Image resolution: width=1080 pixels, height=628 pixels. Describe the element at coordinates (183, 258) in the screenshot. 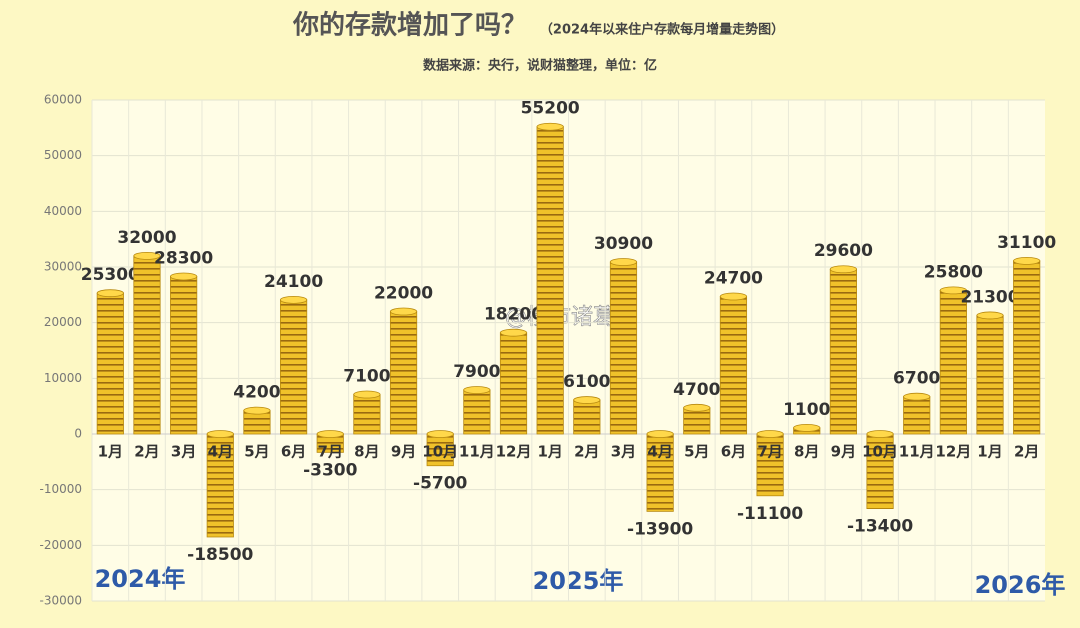

I see `value-label: 28300` at that location.